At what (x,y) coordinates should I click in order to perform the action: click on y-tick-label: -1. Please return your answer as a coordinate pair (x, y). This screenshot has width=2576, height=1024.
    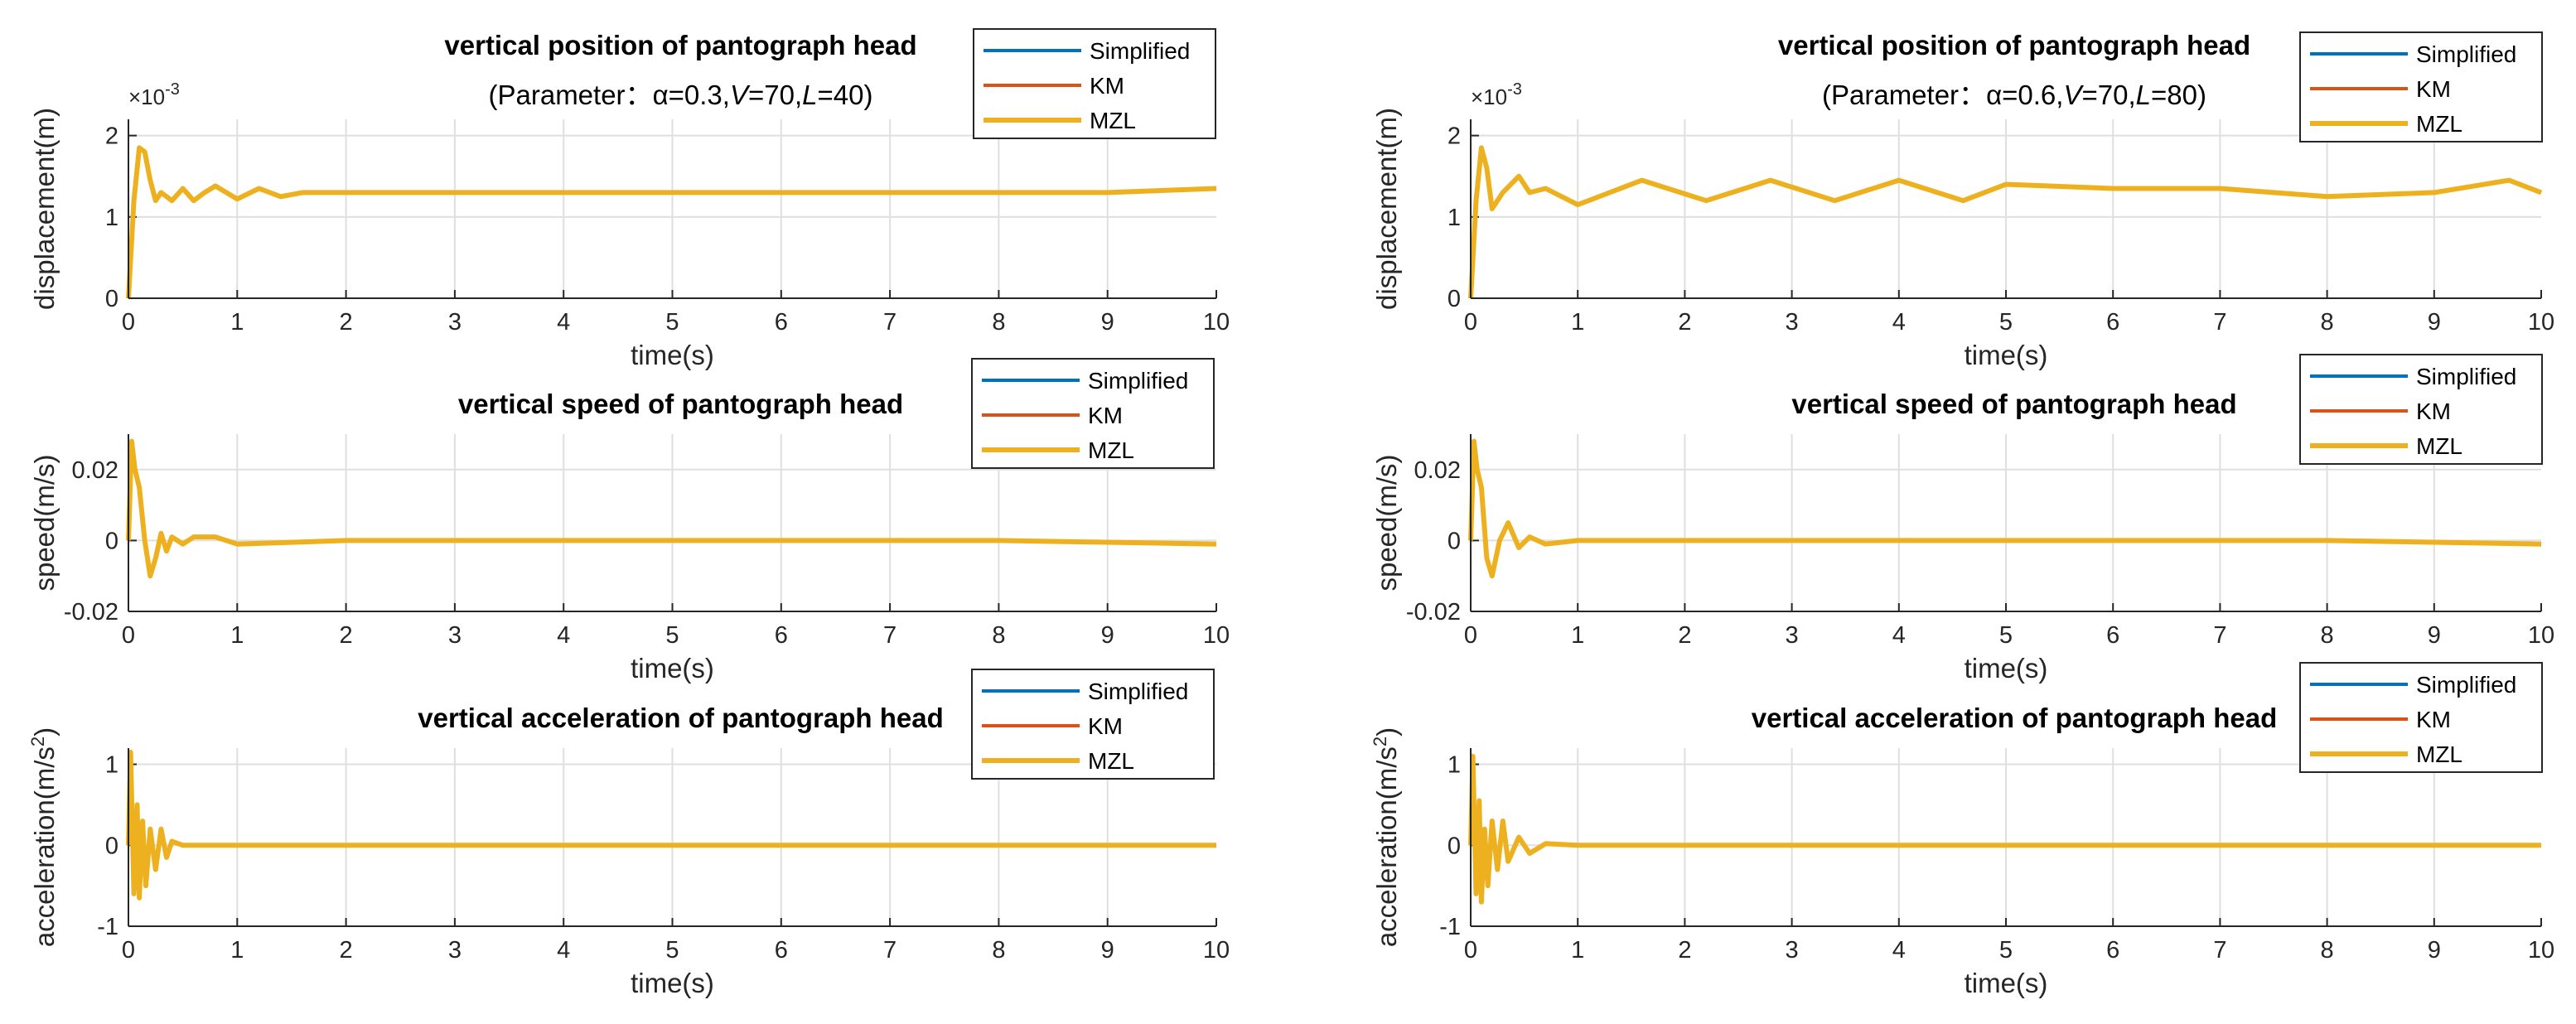
    Looking at the image, I should click on (107, 927).